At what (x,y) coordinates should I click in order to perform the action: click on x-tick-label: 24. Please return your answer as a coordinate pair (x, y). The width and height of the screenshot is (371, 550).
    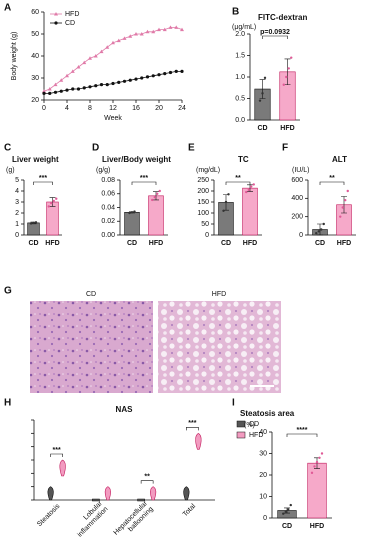
    Looking at the image, I should click on (182, 108).